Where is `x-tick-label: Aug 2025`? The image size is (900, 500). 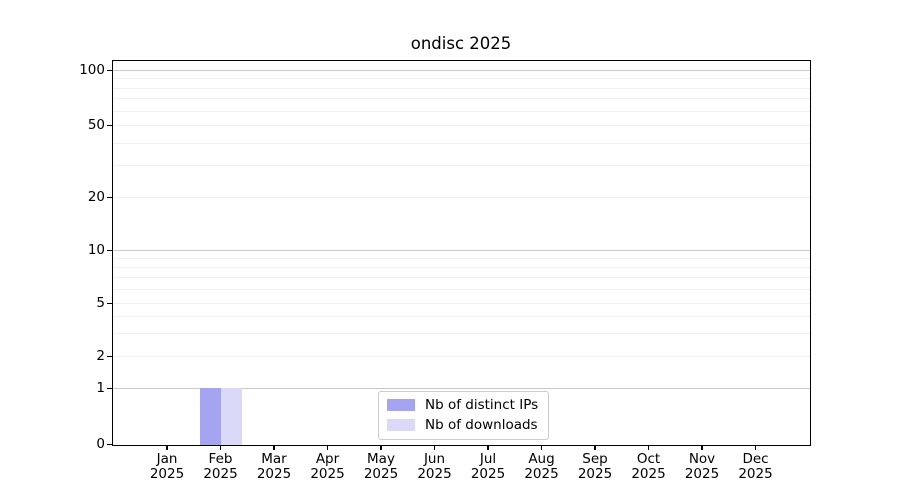 x-tick-label: Aug 2025 is located at coordinates (542, 466).